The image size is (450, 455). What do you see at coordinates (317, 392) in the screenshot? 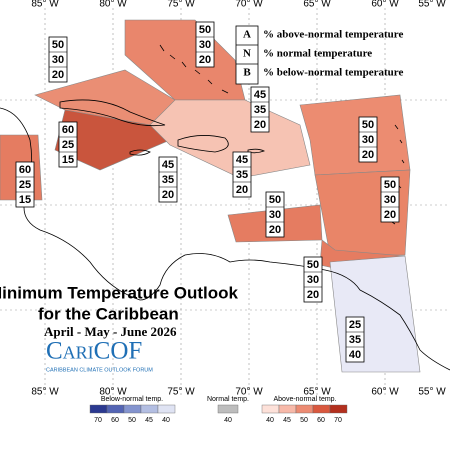
I see `lon-label-bottom: 65° W` at bounding box center [317, 392].